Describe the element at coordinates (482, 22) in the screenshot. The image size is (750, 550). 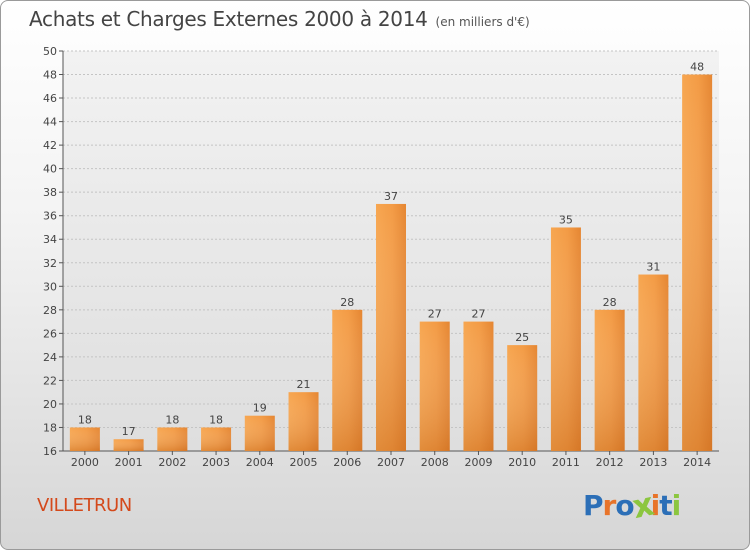
I see `chart-subtitle: (en milliers d'€)` at that location.